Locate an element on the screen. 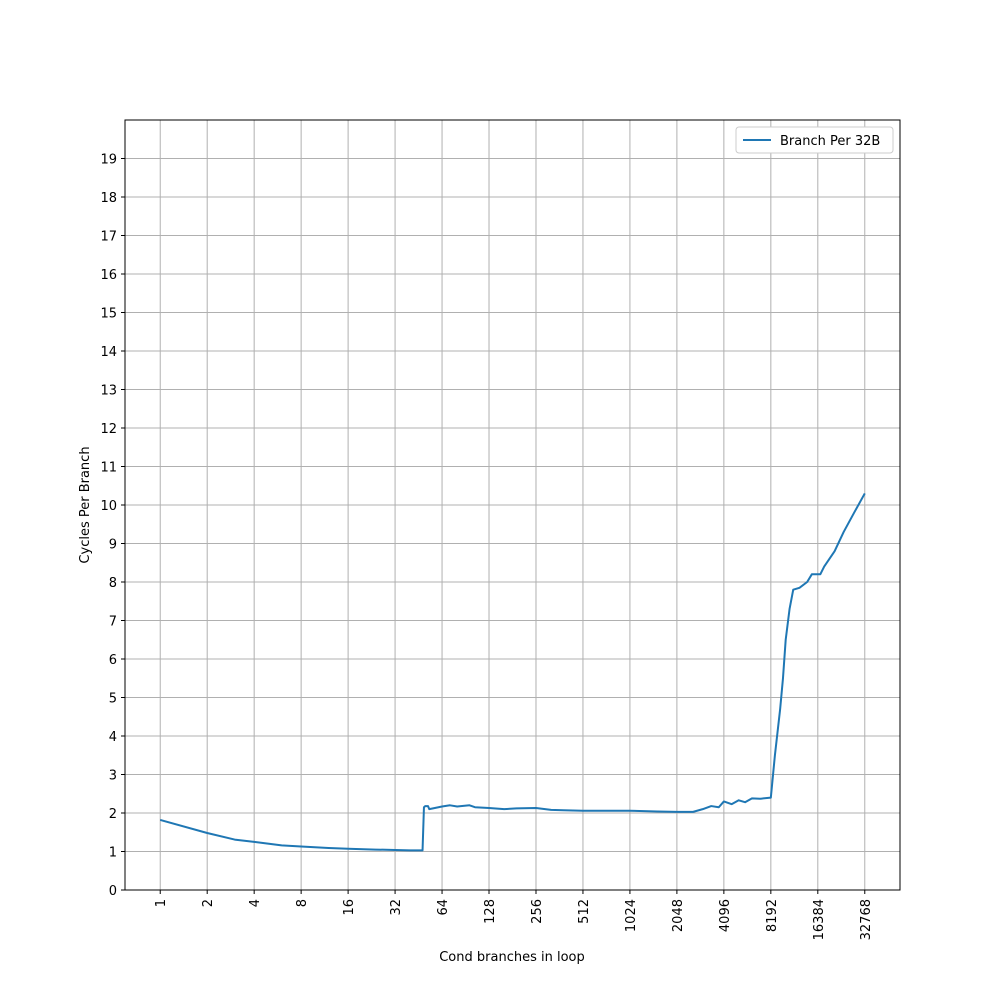  x-tick-label: 2048 is located at coordinates (678, 915).